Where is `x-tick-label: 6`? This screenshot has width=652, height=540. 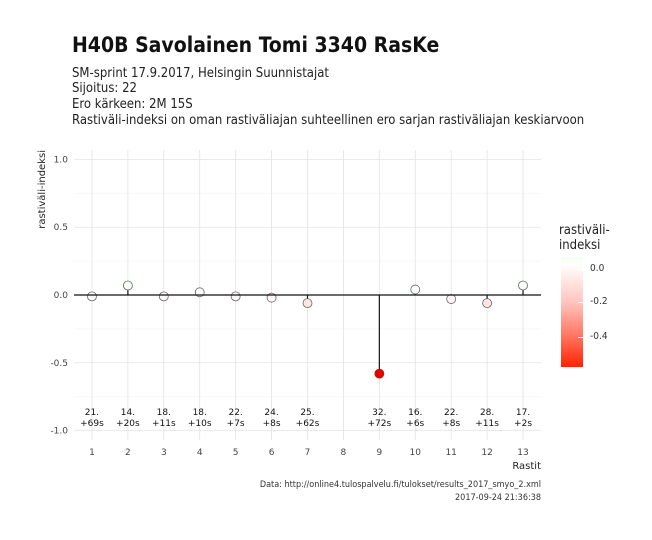
x-tick-label: 6 is located at coordinates (272, 453).